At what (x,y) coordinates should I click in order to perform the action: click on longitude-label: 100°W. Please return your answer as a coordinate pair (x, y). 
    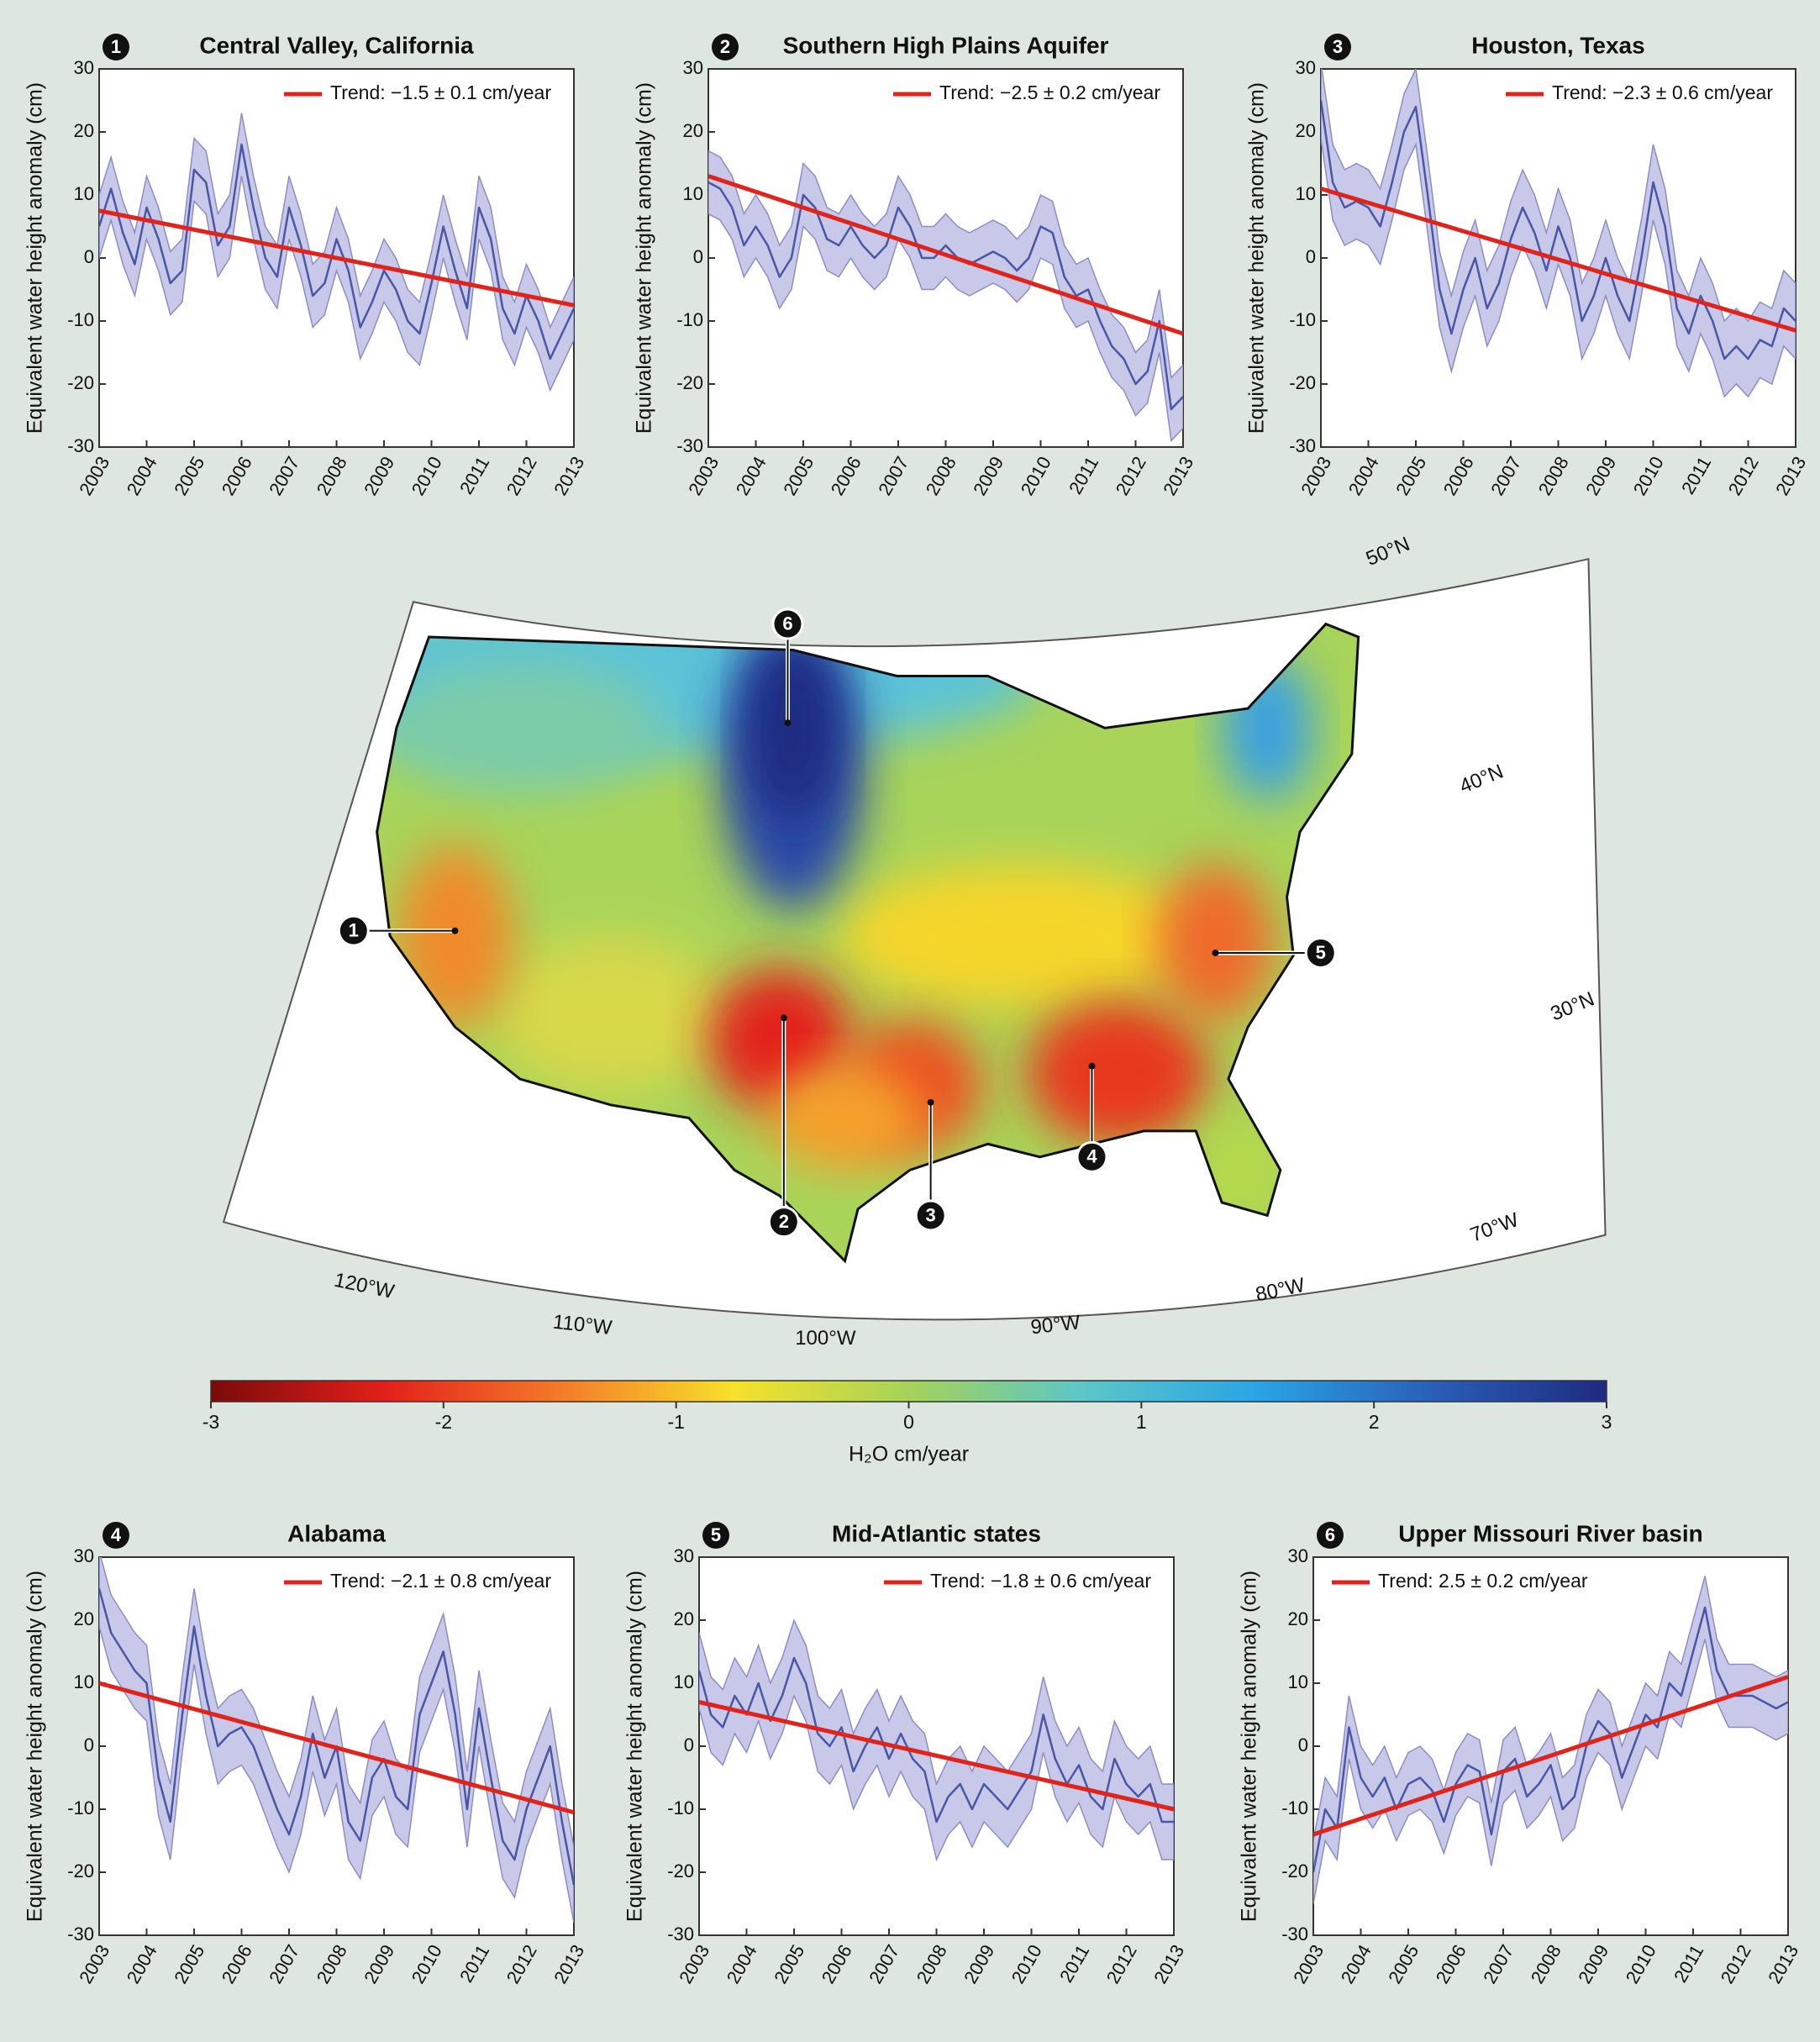
    Looking at the image, I should click on (825, 1339).